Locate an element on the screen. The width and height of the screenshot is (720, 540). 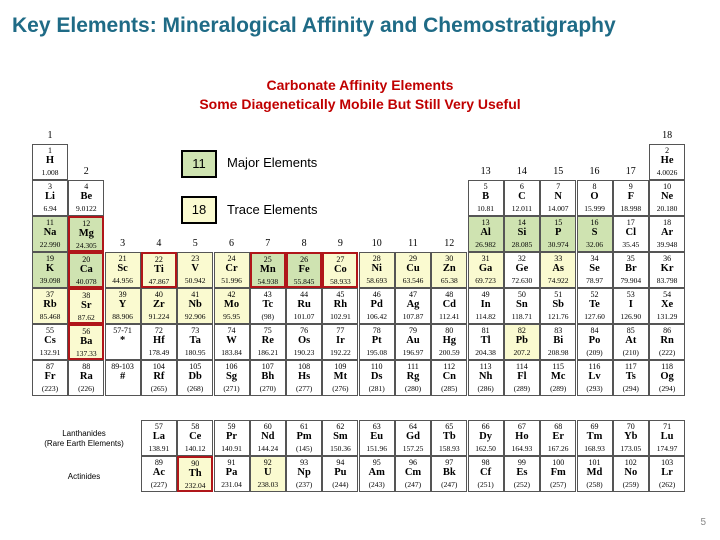
element-symbol: Gd is located at coordinates (412, 436).